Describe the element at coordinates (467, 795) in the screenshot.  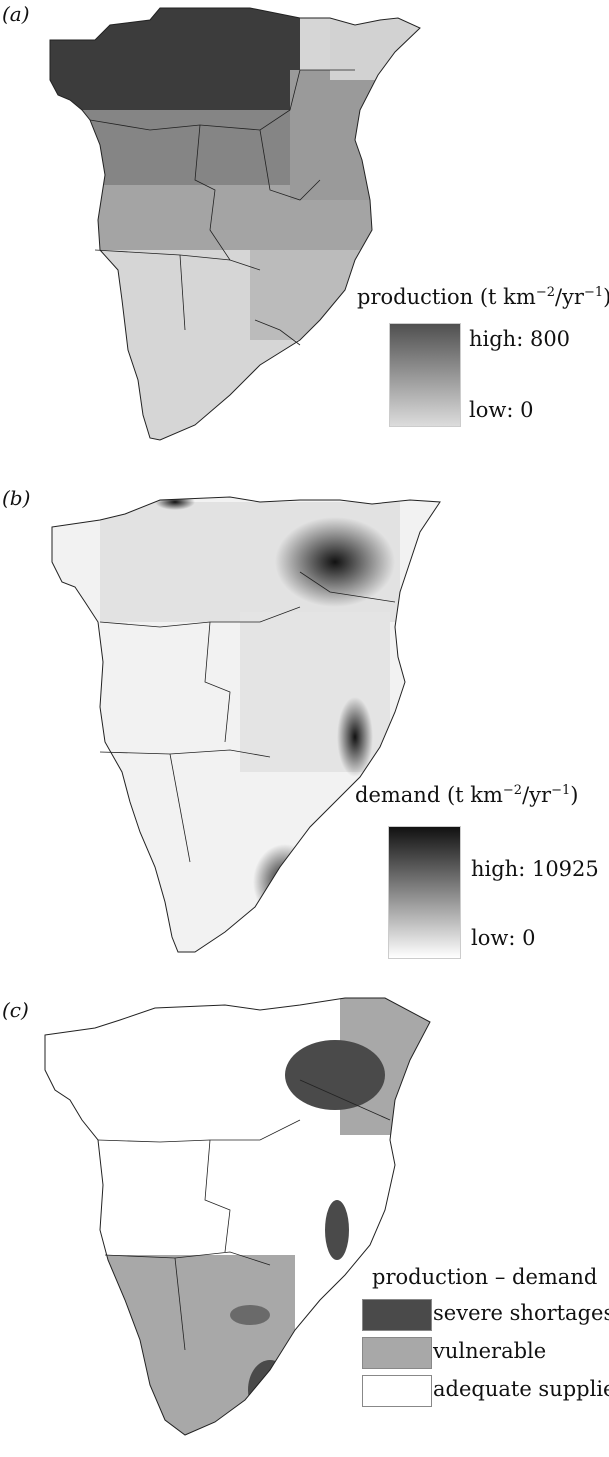
I see `demand-legend-title: demand (t km−2/yr−1)` at that location.